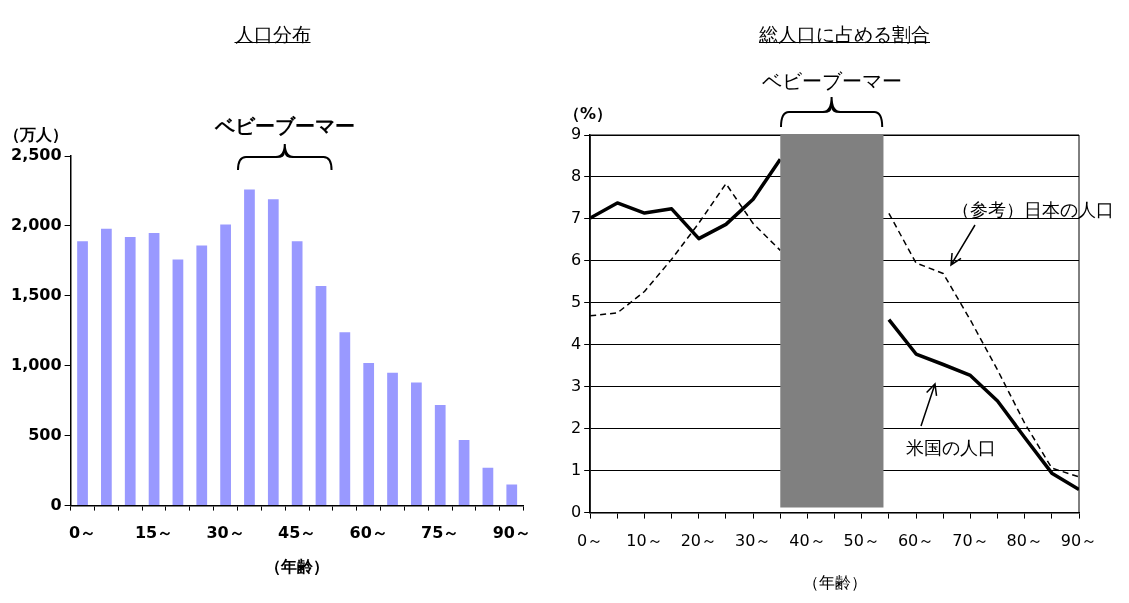  Describe the element at coordinates (807, 541) in the screenshot. I see `x-tick-label: 40～` at that location.